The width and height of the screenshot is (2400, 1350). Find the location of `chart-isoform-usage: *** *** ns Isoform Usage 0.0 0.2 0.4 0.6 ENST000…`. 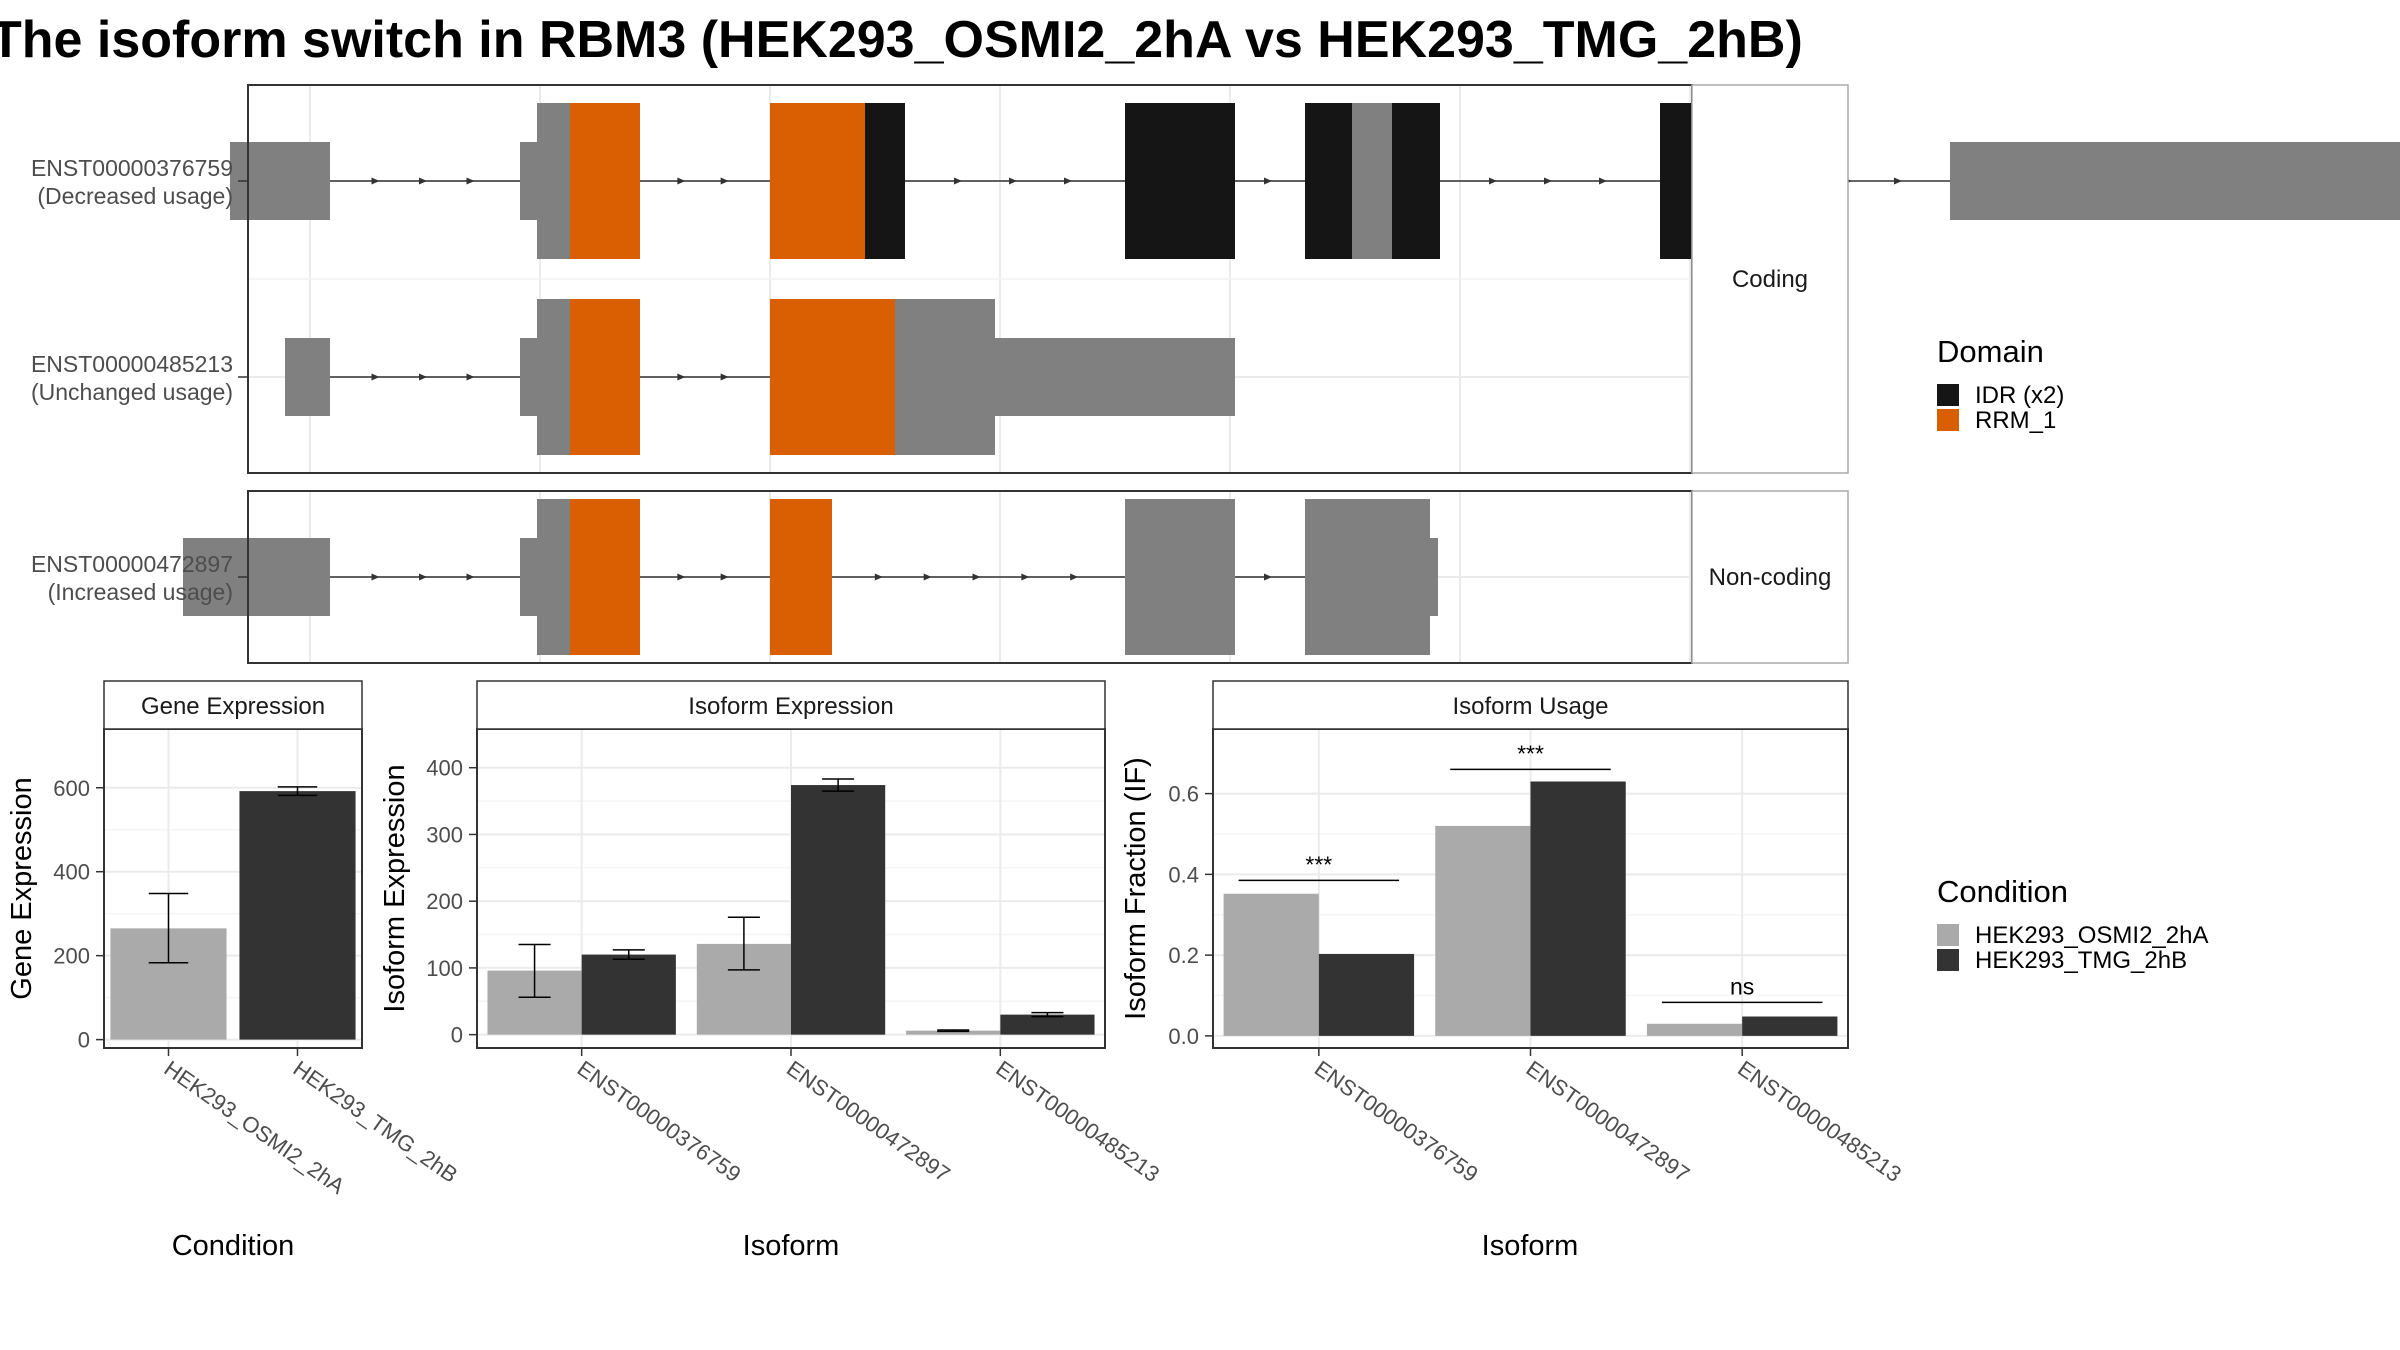

chart-isoform-usage: *** *** ns Isoform Usage 0.0 0.2 0.4 0.6 ENST000… is located at coordinates (1513, 971).